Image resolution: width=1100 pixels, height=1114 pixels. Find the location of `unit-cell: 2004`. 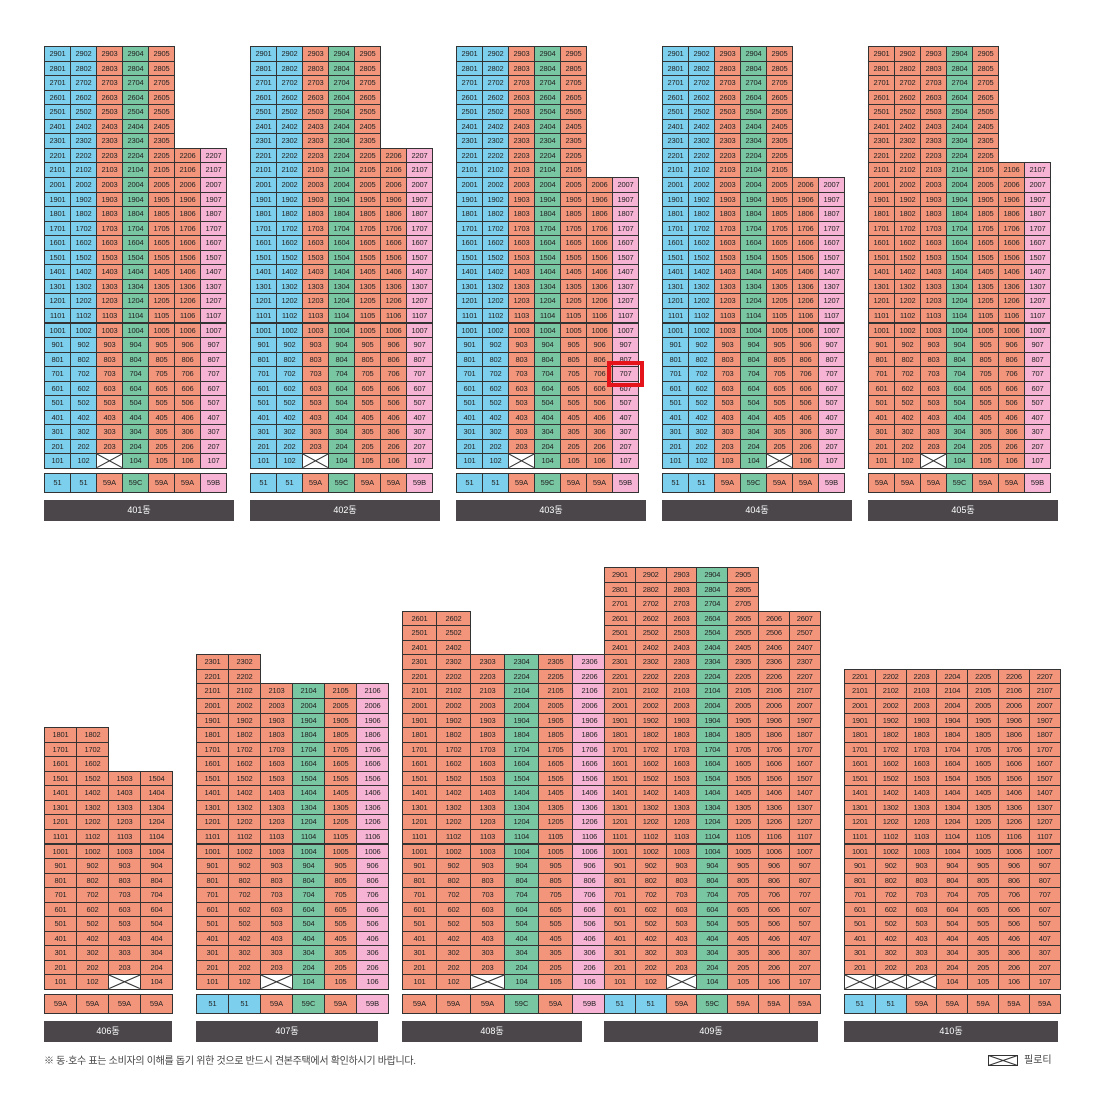

unit-cell: 2004 is located at coordinates (959, 185).